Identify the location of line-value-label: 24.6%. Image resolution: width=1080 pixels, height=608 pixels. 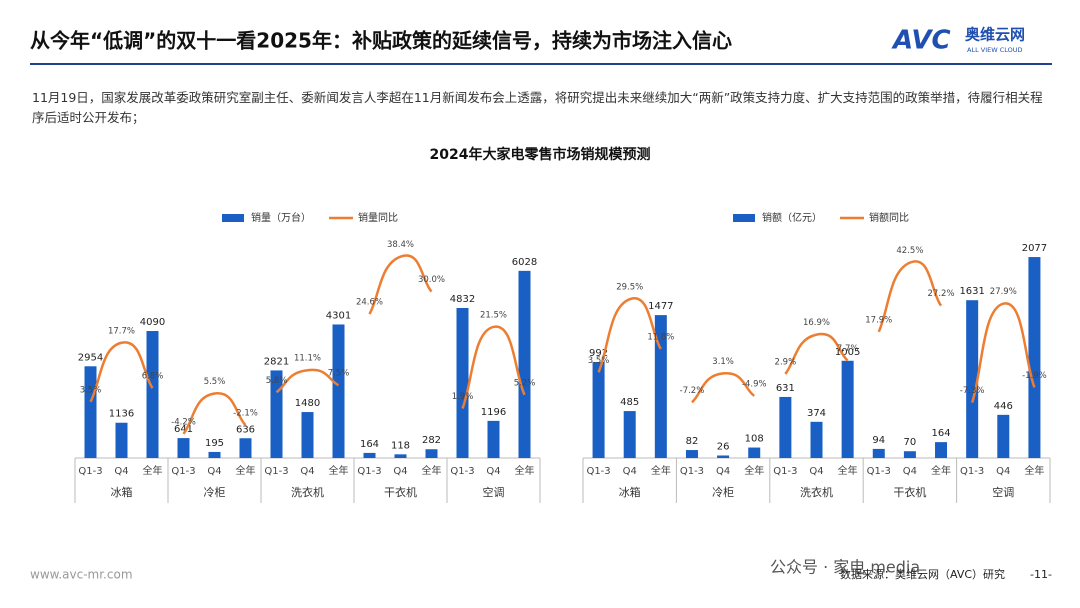
(369, 303).